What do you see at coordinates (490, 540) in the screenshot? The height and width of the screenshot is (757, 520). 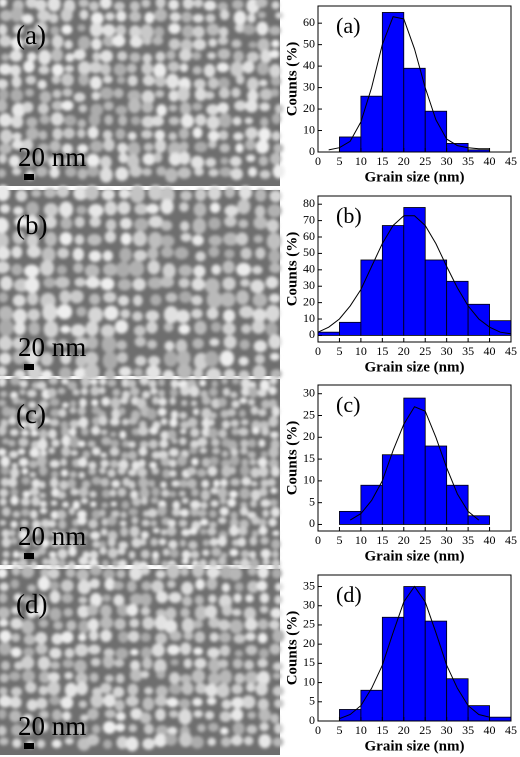 I see `x-tick-label: 40` at bounding box center [490, 540].